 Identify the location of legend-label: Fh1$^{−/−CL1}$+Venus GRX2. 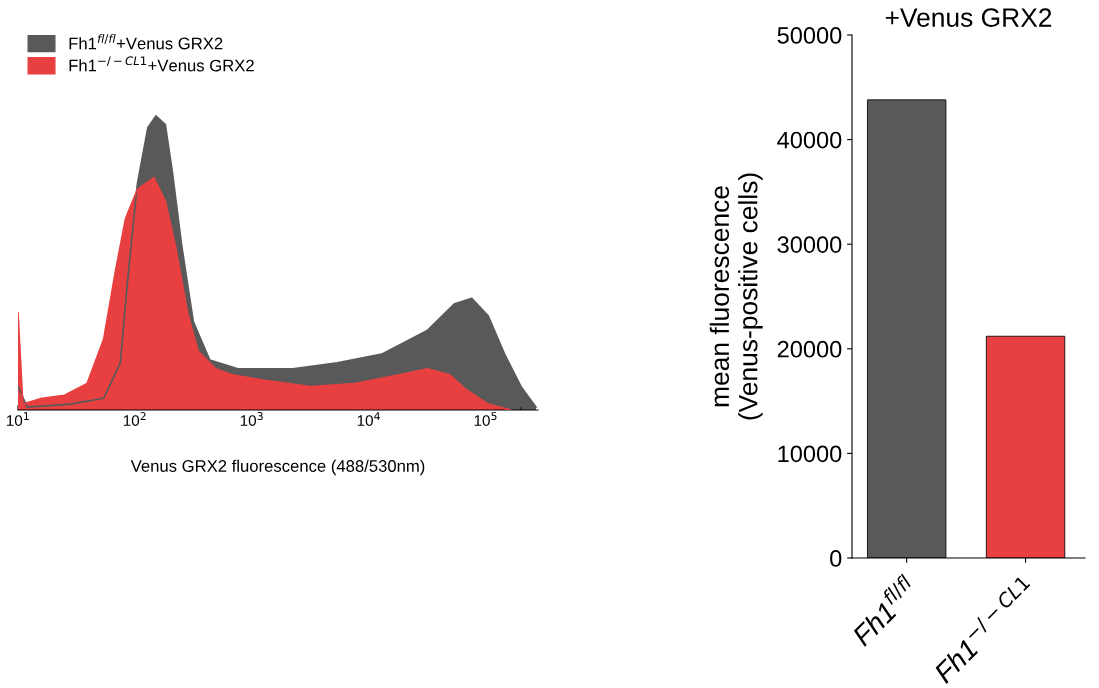
(161, 64).